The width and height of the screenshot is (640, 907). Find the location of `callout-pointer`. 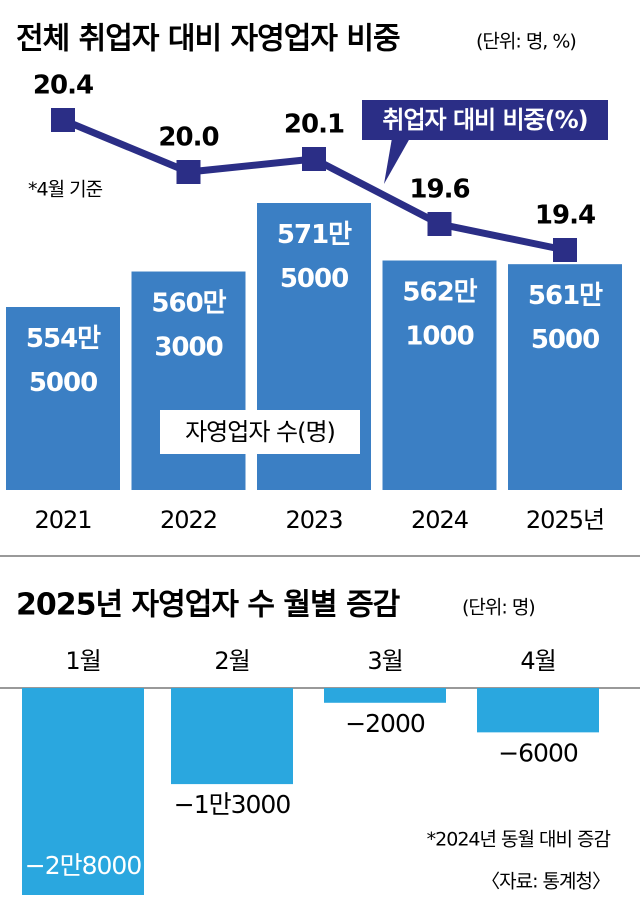

callout-pointer is located at coordinates (397, 161).